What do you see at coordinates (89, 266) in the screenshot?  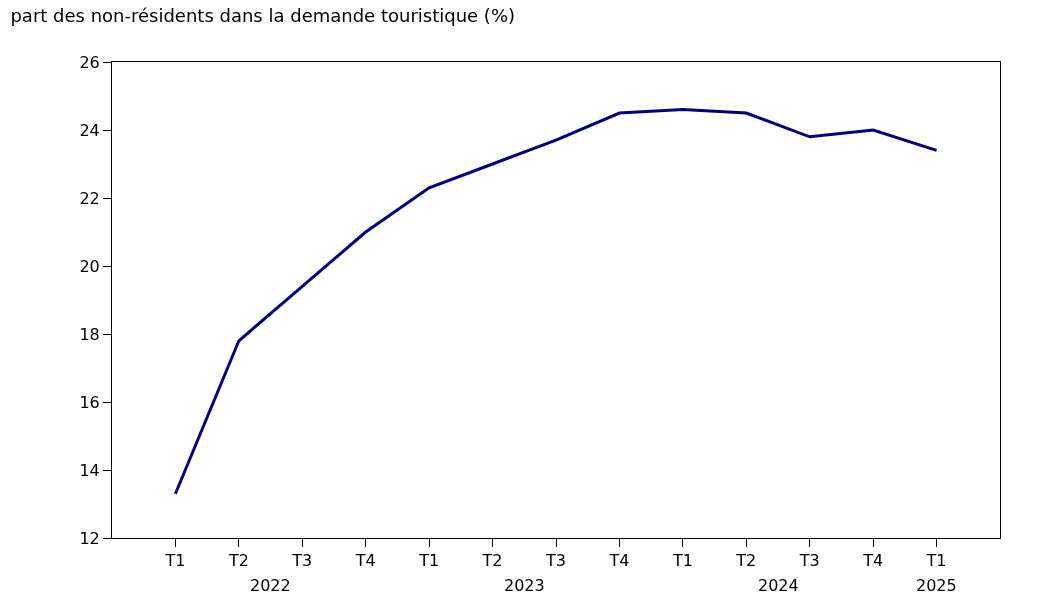 I see `y-tick-label: 20` at bounding box center [89, 266].